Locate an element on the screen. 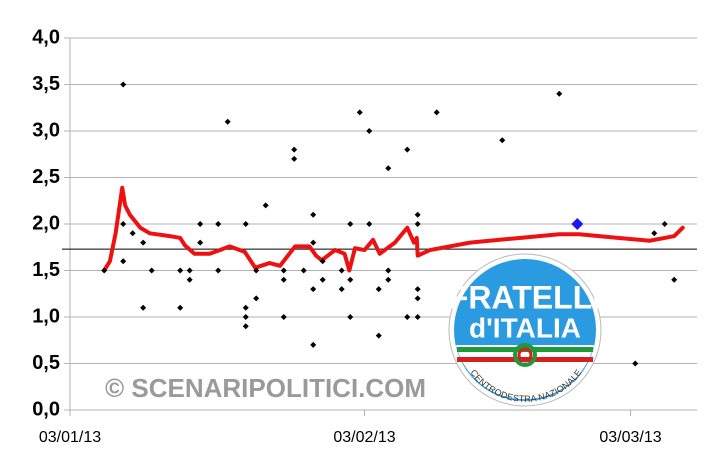 The height and width of the screenshot is (463, 720). logo: FRATELLI d'ITALIA CENTRODESTRA NAZIONALE is located at coordinates (525, 330).